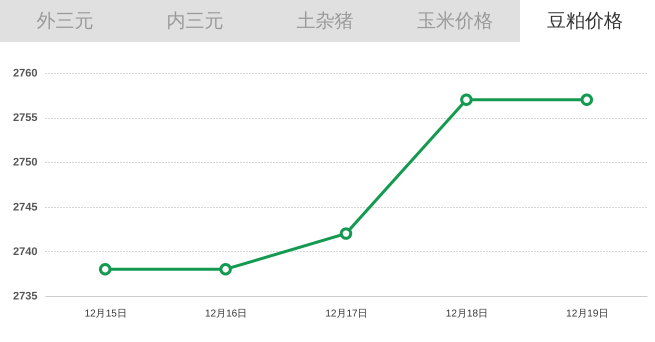 The width and height of the screenshot is (655, 342). I want to click on y-tick-label: 2760, so click(25, 74).